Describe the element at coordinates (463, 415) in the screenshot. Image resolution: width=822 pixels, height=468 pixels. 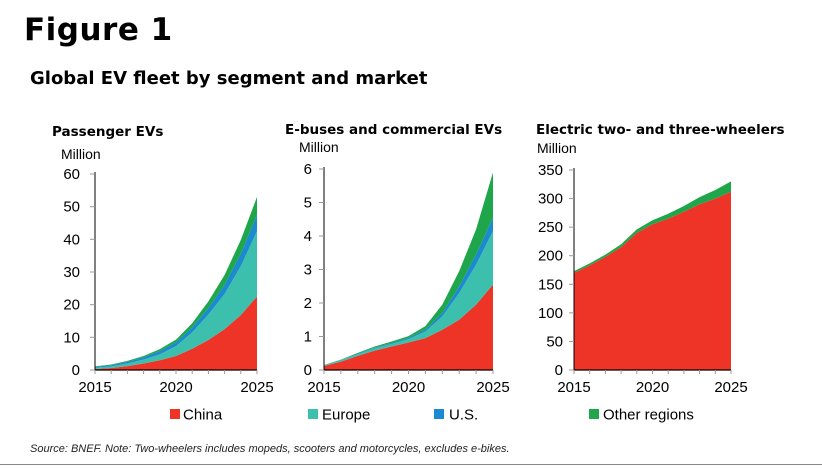
I see `legend-label-u-s: U.S.` at that location.